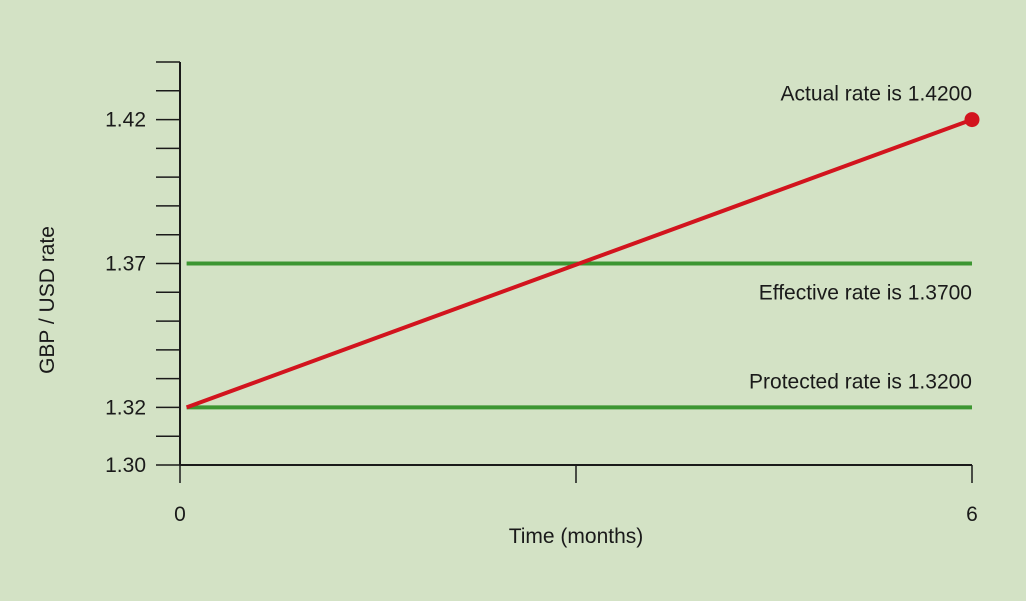 The width and height of the screenshot is (1026, 601). What do you see at coordinates (180, 514) in the screenshot?
I see `x-tick-label: 0` at bounding box center [180, 514].